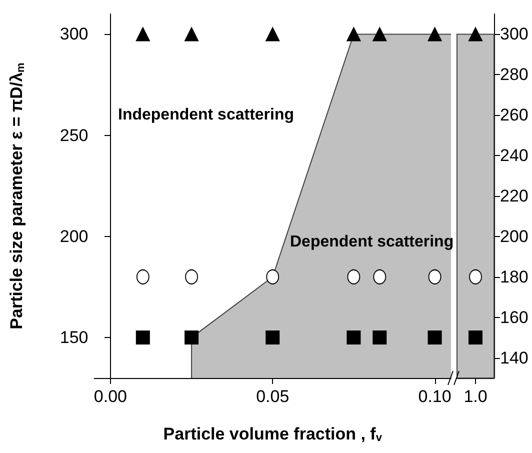 This screenshot has width=532, height=453. I want to click on annotation: Independent scattering, so click(206, 115).